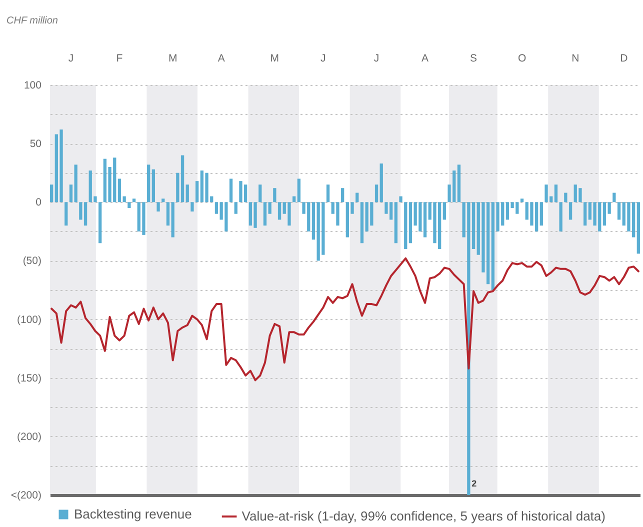 This screenshot has height=527, width=643. What do you see at coordinates (36, 144) in the screenshot?
I see `y-tick-label: 50` at bounding box center [36, 144].